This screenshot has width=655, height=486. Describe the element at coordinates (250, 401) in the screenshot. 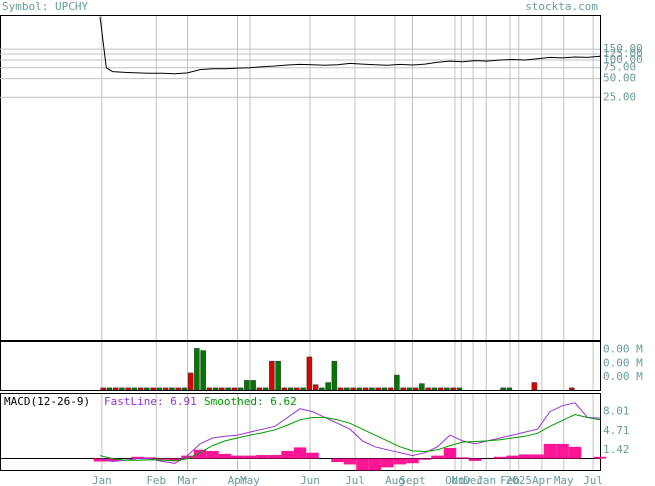

I see `legend-label: Smoothed: 6.62` at that location.